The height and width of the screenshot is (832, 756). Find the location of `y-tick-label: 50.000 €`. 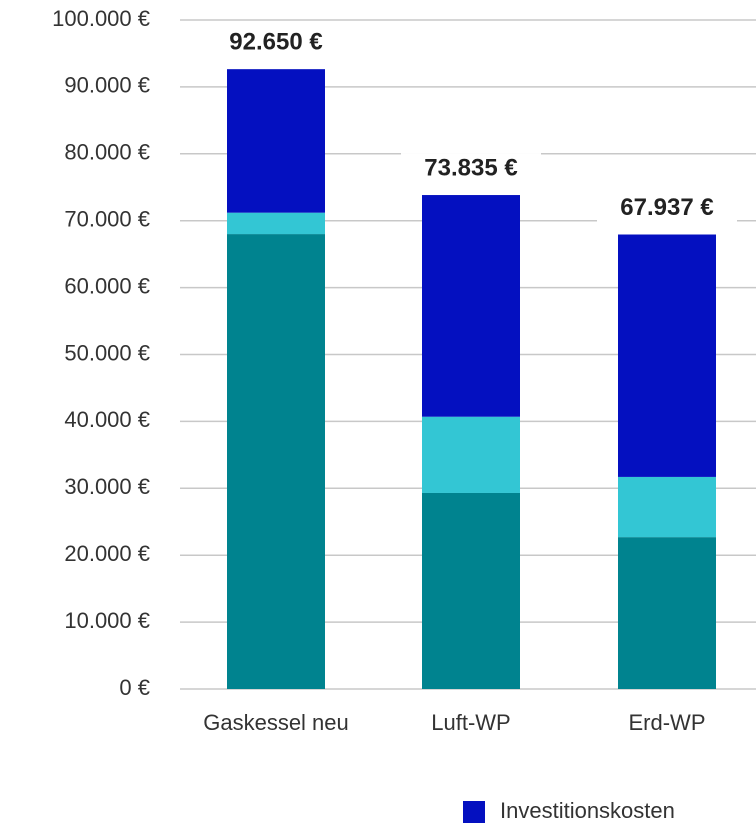

y-tick-label: 50.000 € is located at coordinates (107, 352).